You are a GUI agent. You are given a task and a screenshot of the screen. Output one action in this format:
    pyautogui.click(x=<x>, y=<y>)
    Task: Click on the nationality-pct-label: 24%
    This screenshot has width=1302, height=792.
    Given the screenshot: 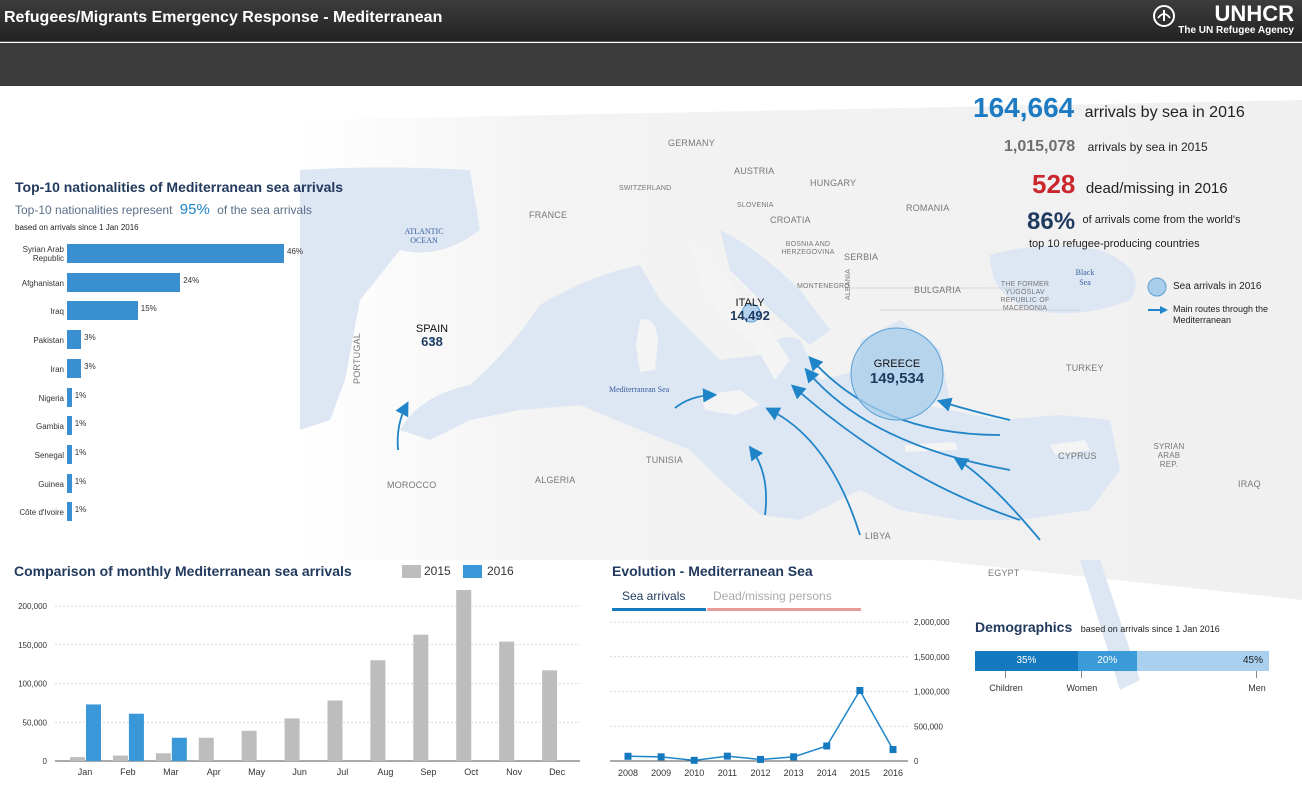 What is the action you would take?
    pyautogui.click(x=191, y=280)
    